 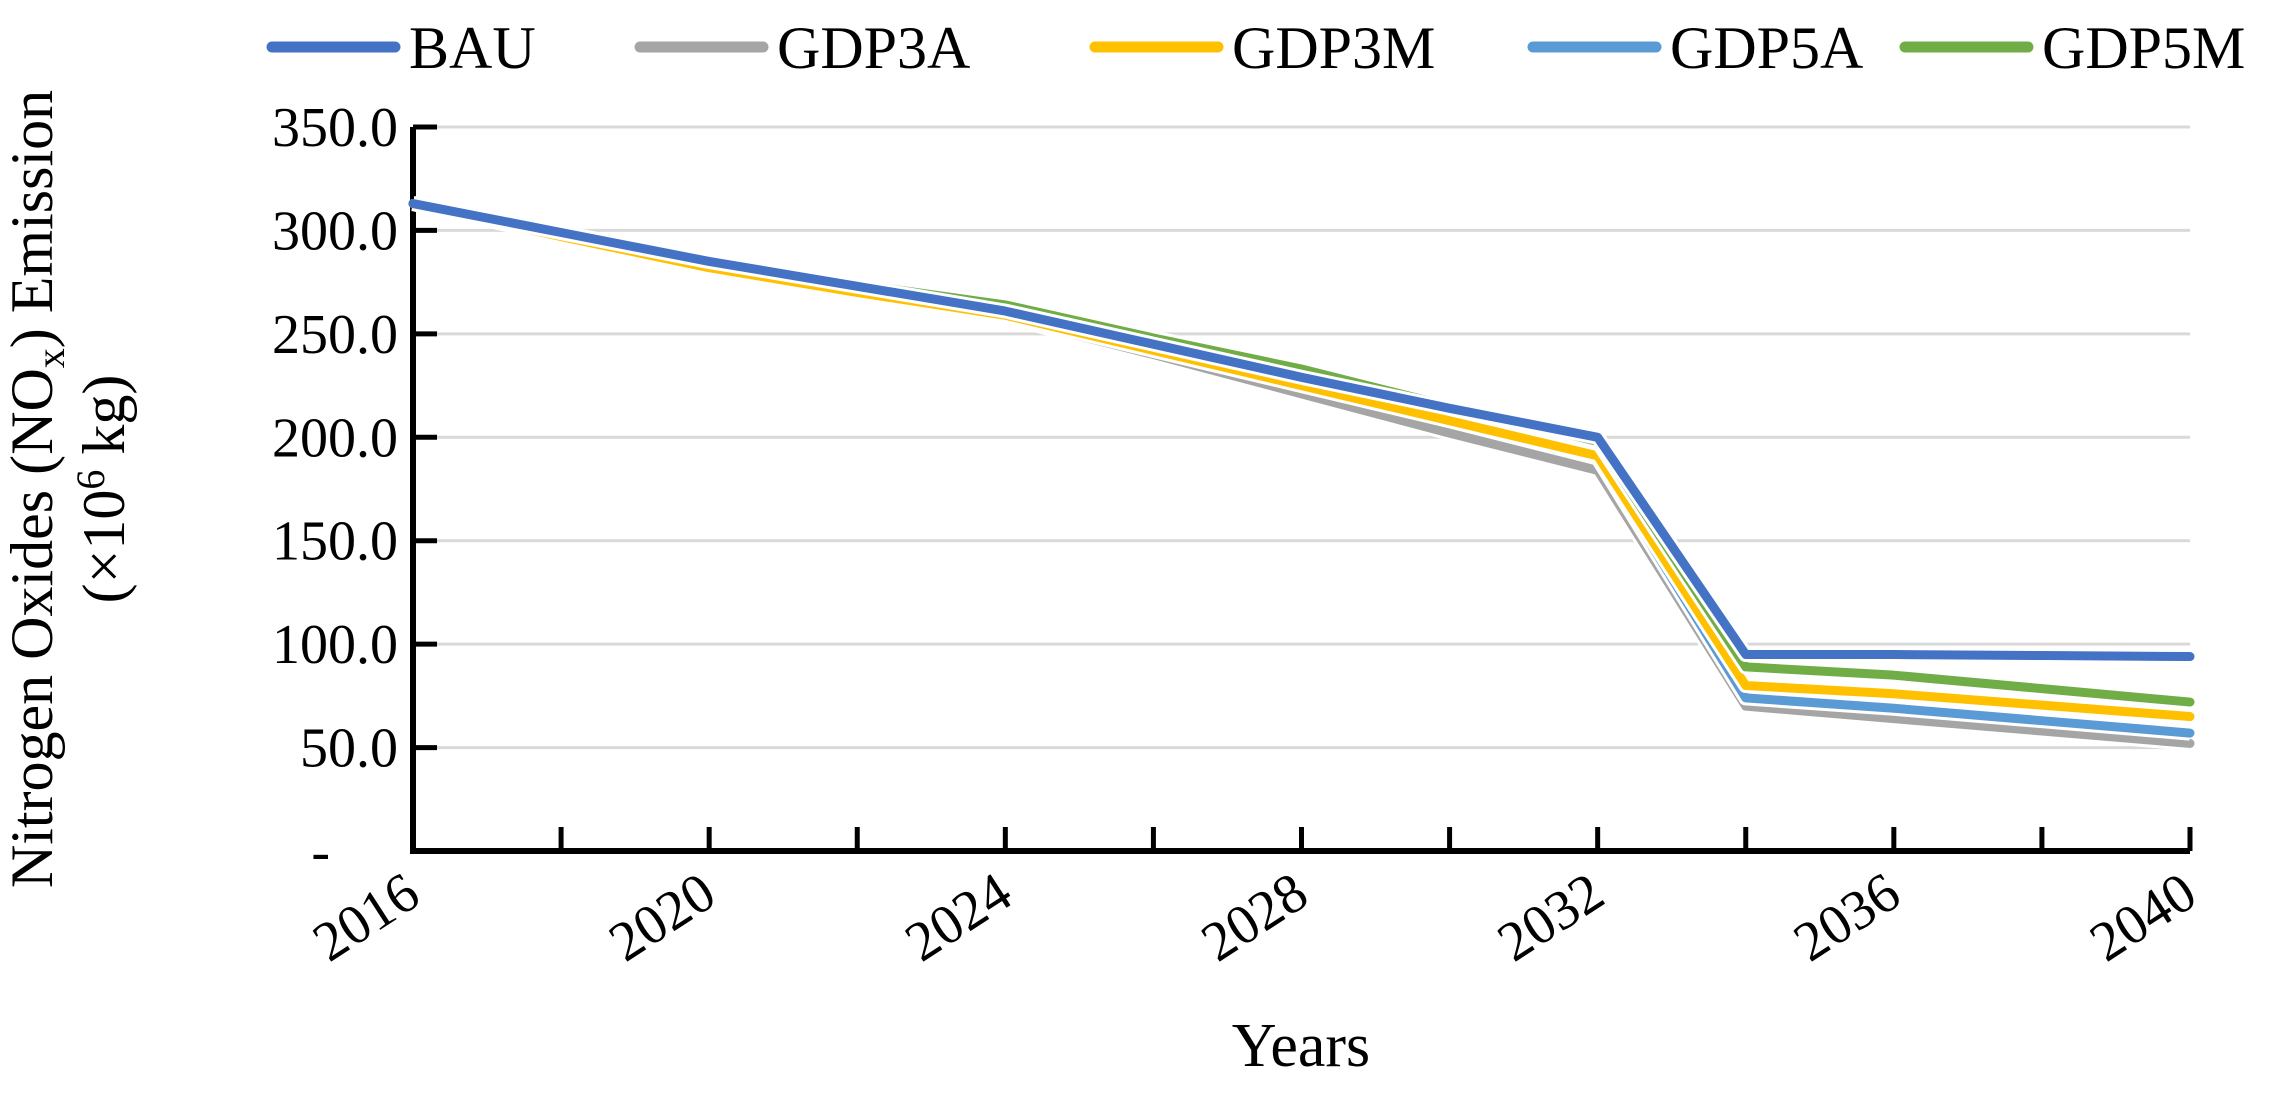 I want to click on x-tick-label: 2032, so click(x=1551, y=917).